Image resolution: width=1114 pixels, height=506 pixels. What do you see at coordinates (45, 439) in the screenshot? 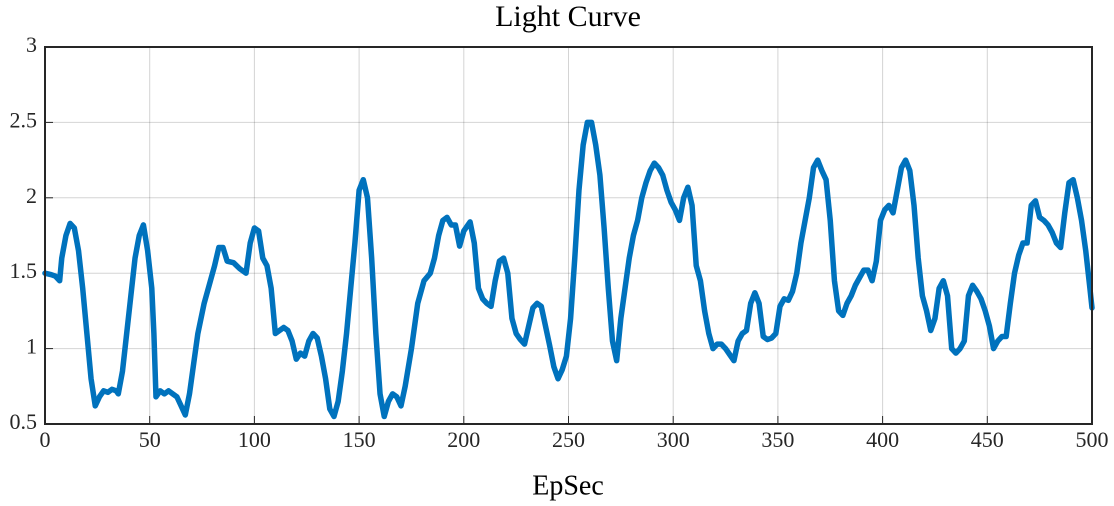
I see `x-tick-label: 0` at bounding box center [45, 439].